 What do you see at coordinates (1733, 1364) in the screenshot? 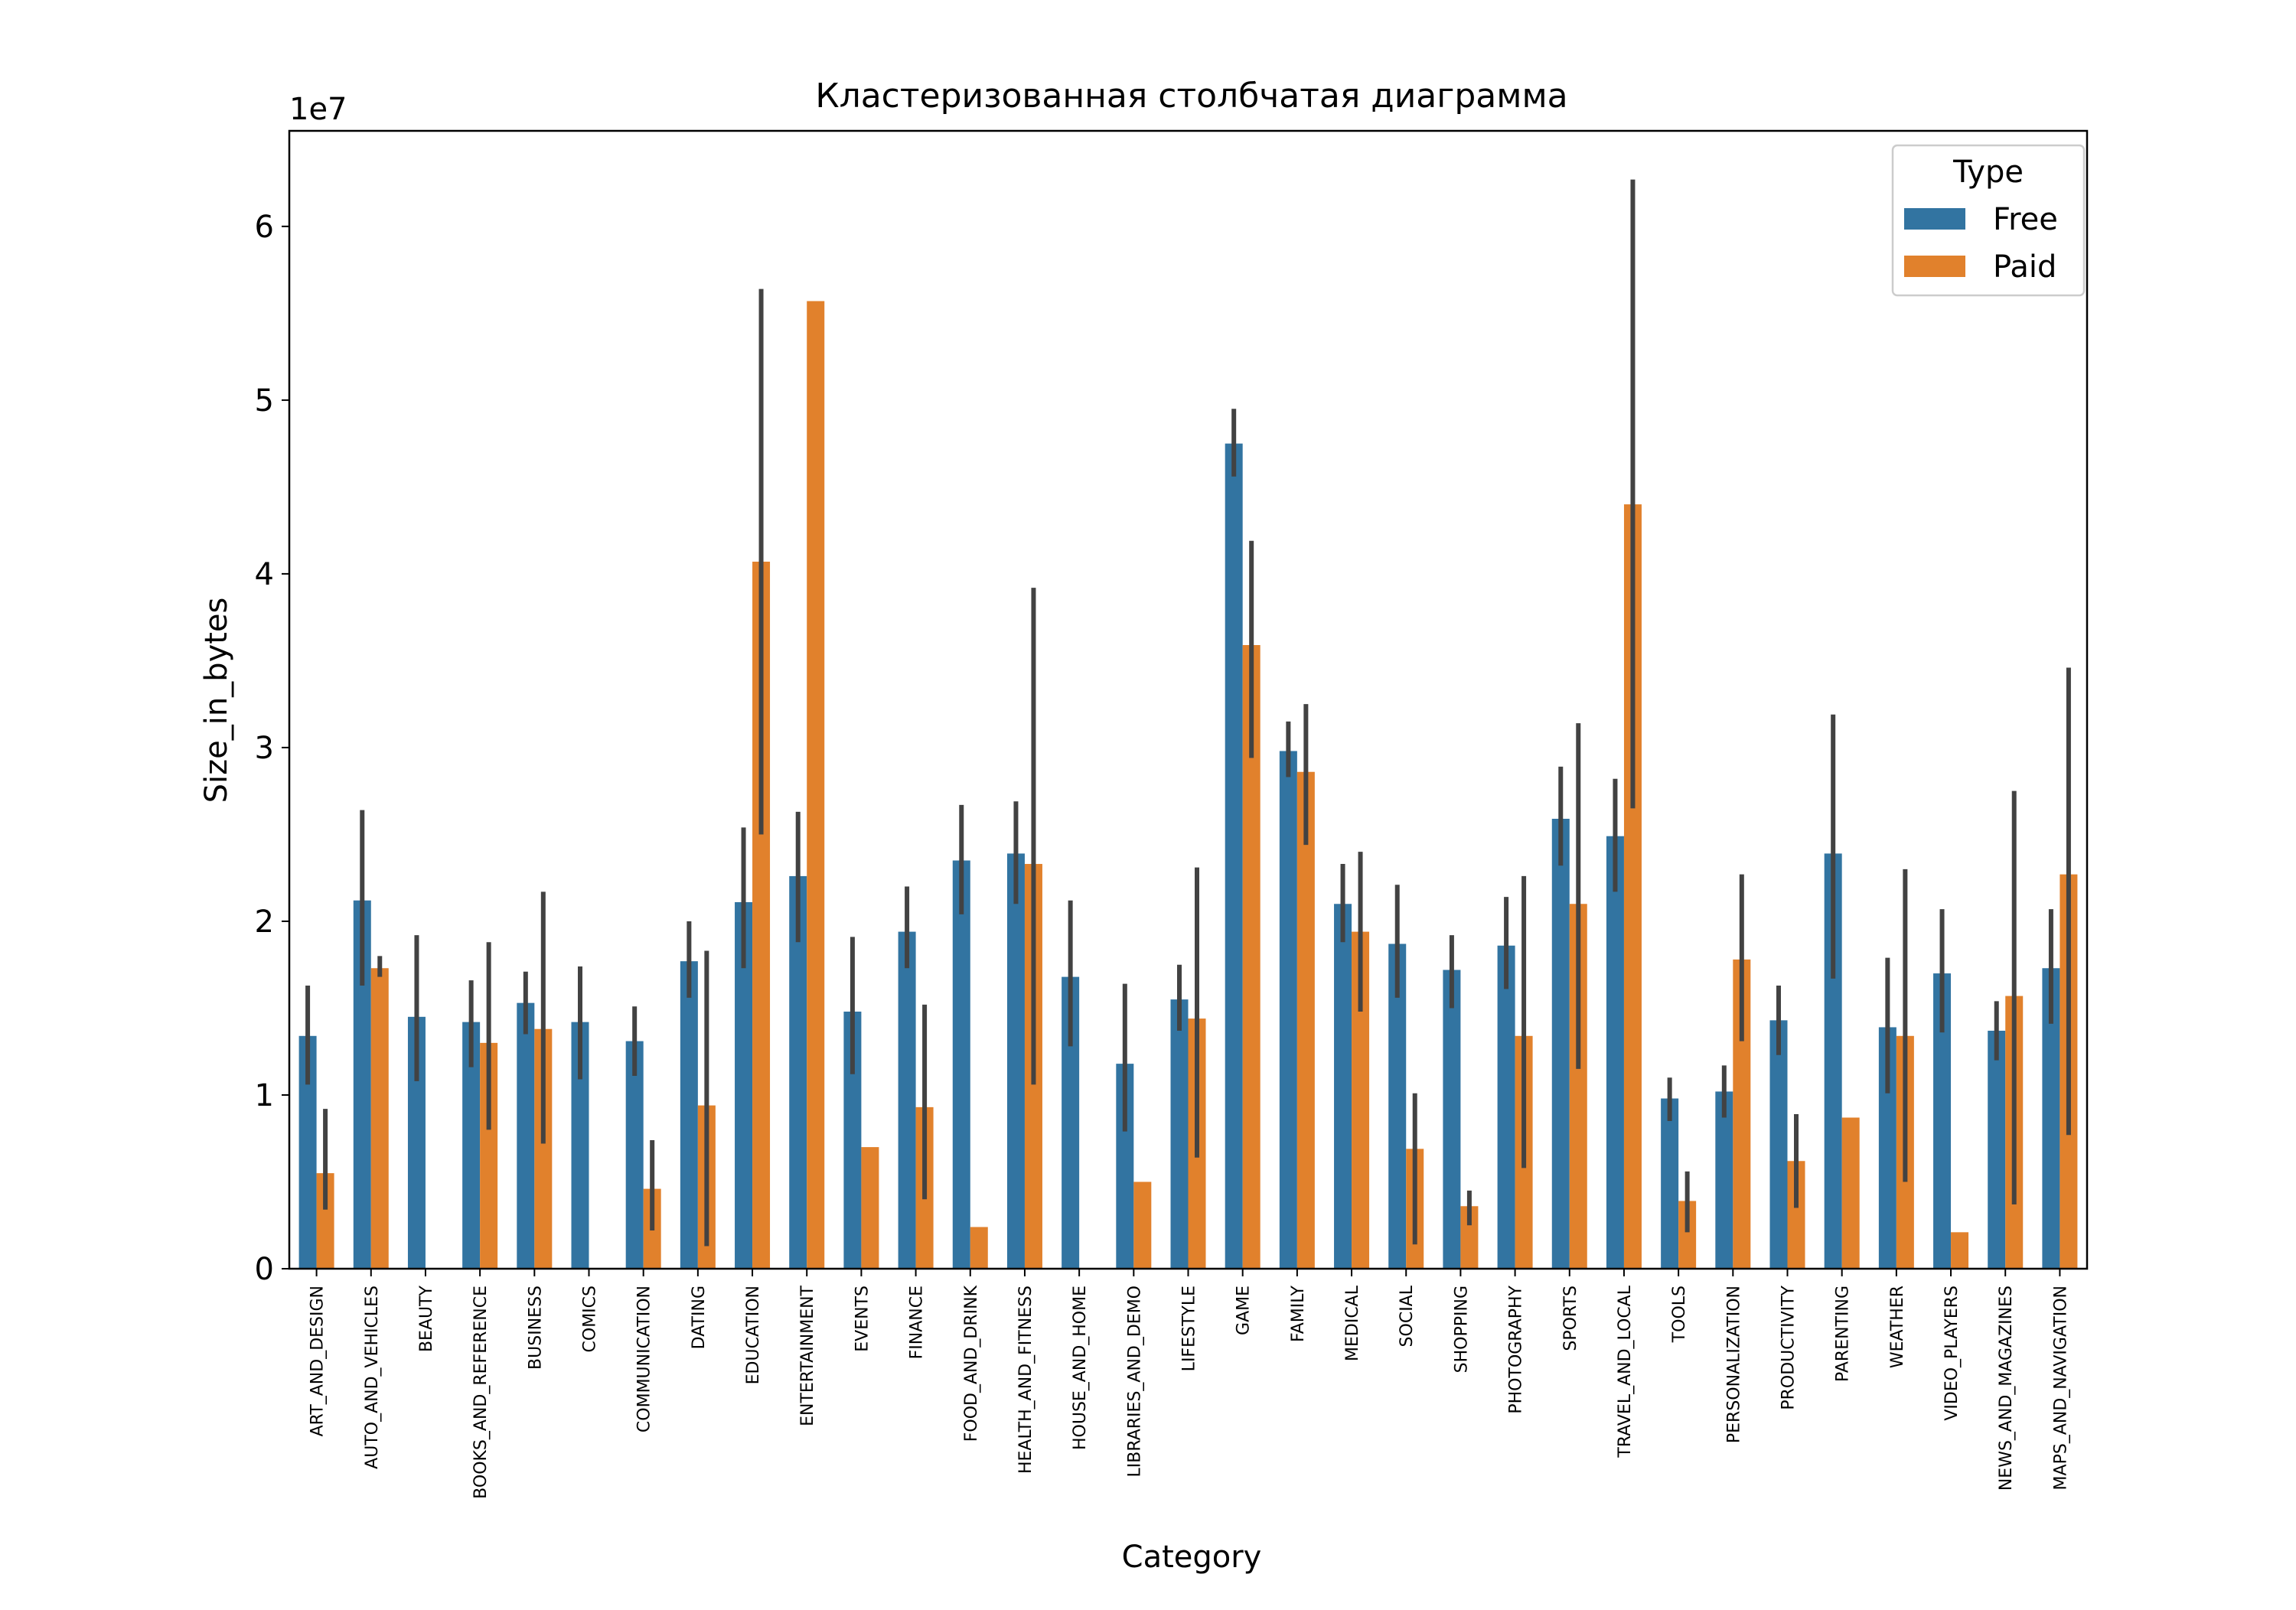
I see `x-tick-label-personalization: PERSONALIZATION` at bounding box center [1733, 1364].